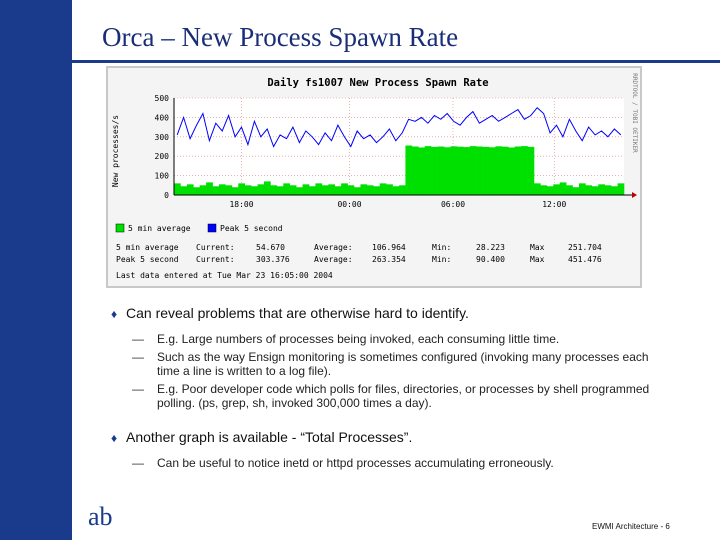 The image size is (720, 540). I want to click on stats-row-average-min: 28.223, so click(490, 247).